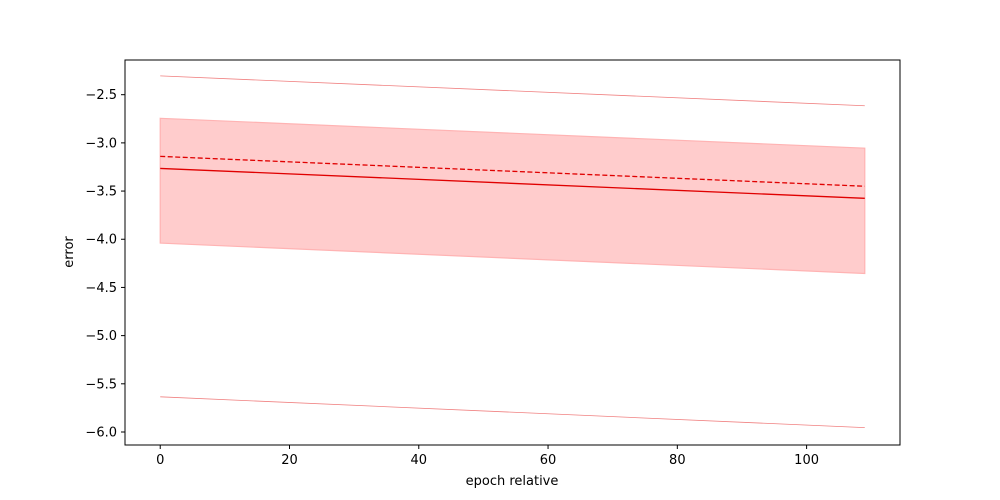 Image resolution: width=1000 pixels, height=500 pixels. What do you see at coordinates (160, 460) in the screenshot?
I see `x-tick-label: 0` at bounding box center [160, 460].